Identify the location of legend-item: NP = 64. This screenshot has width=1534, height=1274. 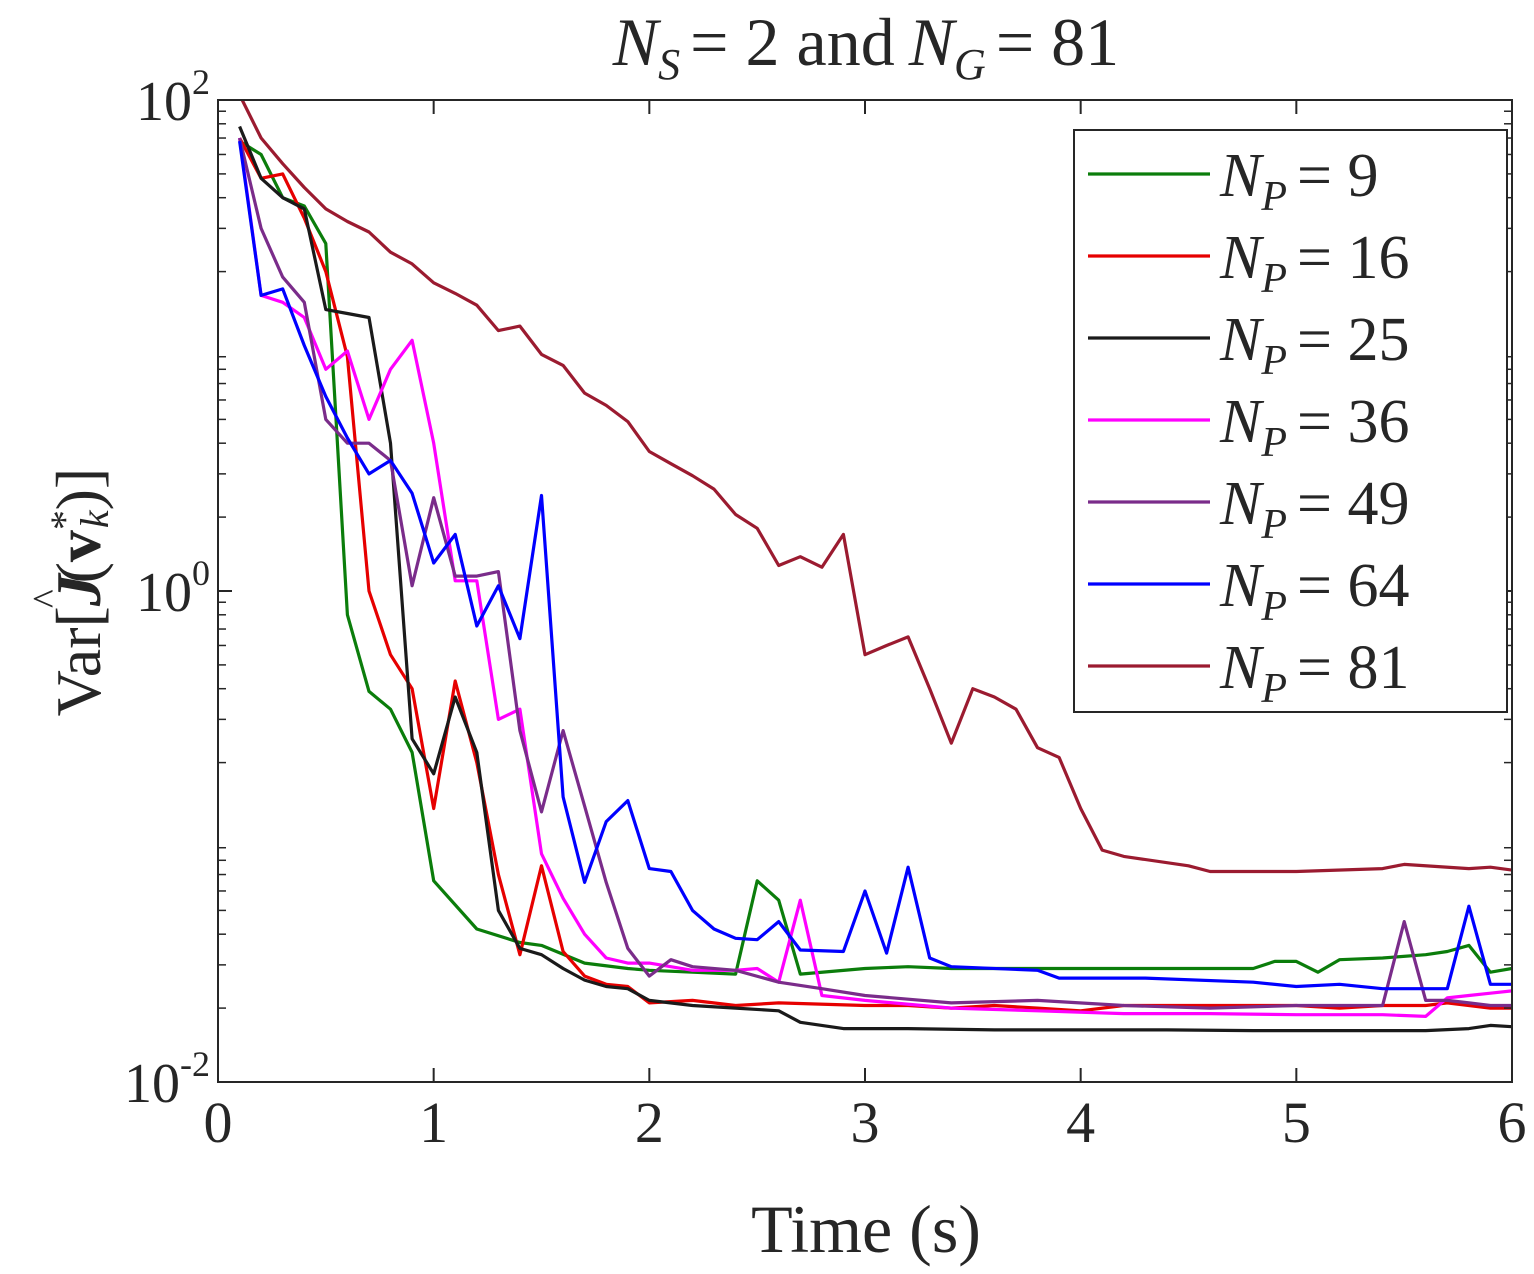
(1248, 591).